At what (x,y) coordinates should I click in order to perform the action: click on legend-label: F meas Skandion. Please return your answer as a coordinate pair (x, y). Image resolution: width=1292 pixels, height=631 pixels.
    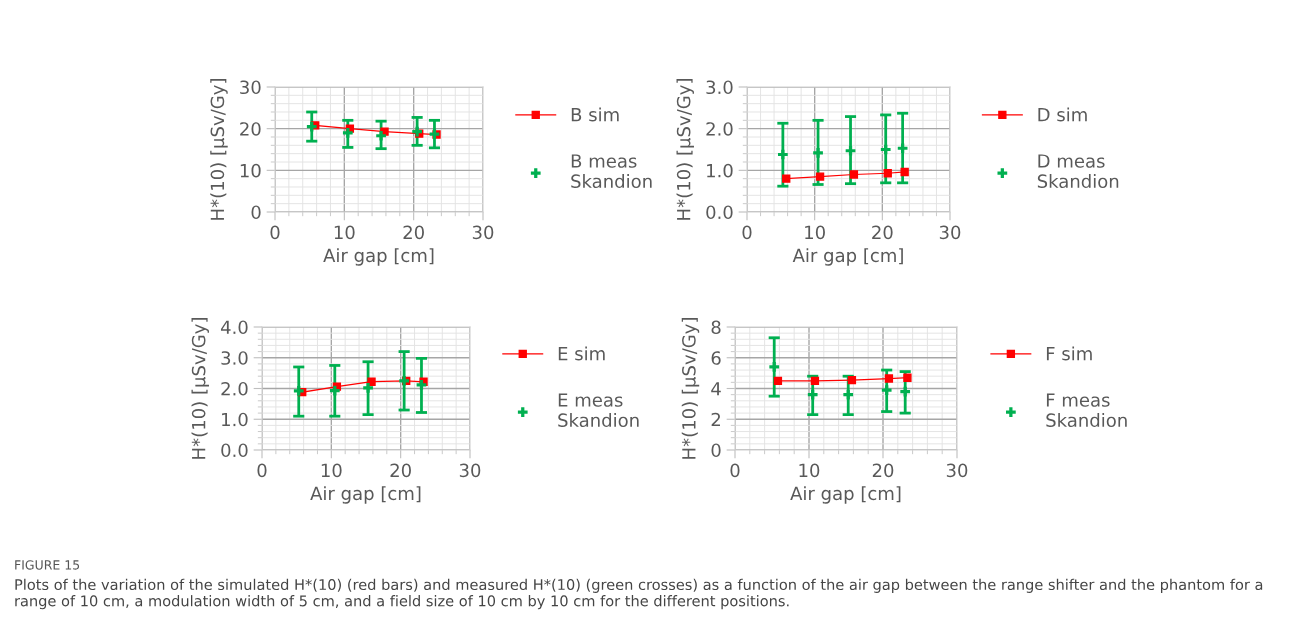
    Looking at the image, I should click on (1086, 410).